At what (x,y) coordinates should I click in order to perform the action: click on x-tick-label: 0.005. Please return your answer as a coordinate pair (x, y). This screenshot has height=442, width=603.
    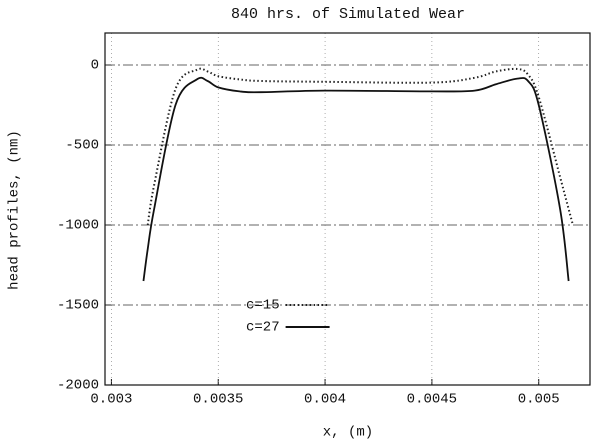
    Looking at the image, I should click on (539, 400).